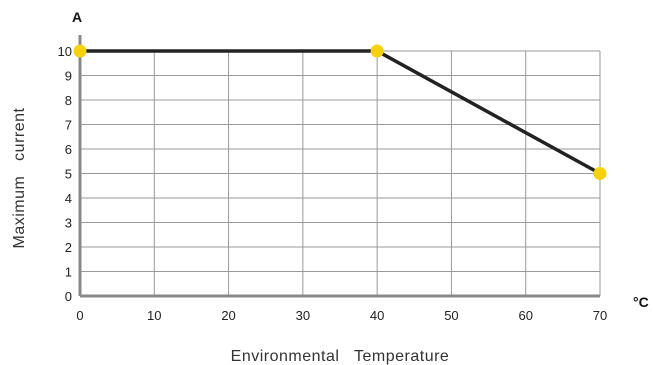 The image size is (653, 365). Describe the element at coordinates (303, 315) in the screenshot. I see `x-tick-label: 30` at that location.